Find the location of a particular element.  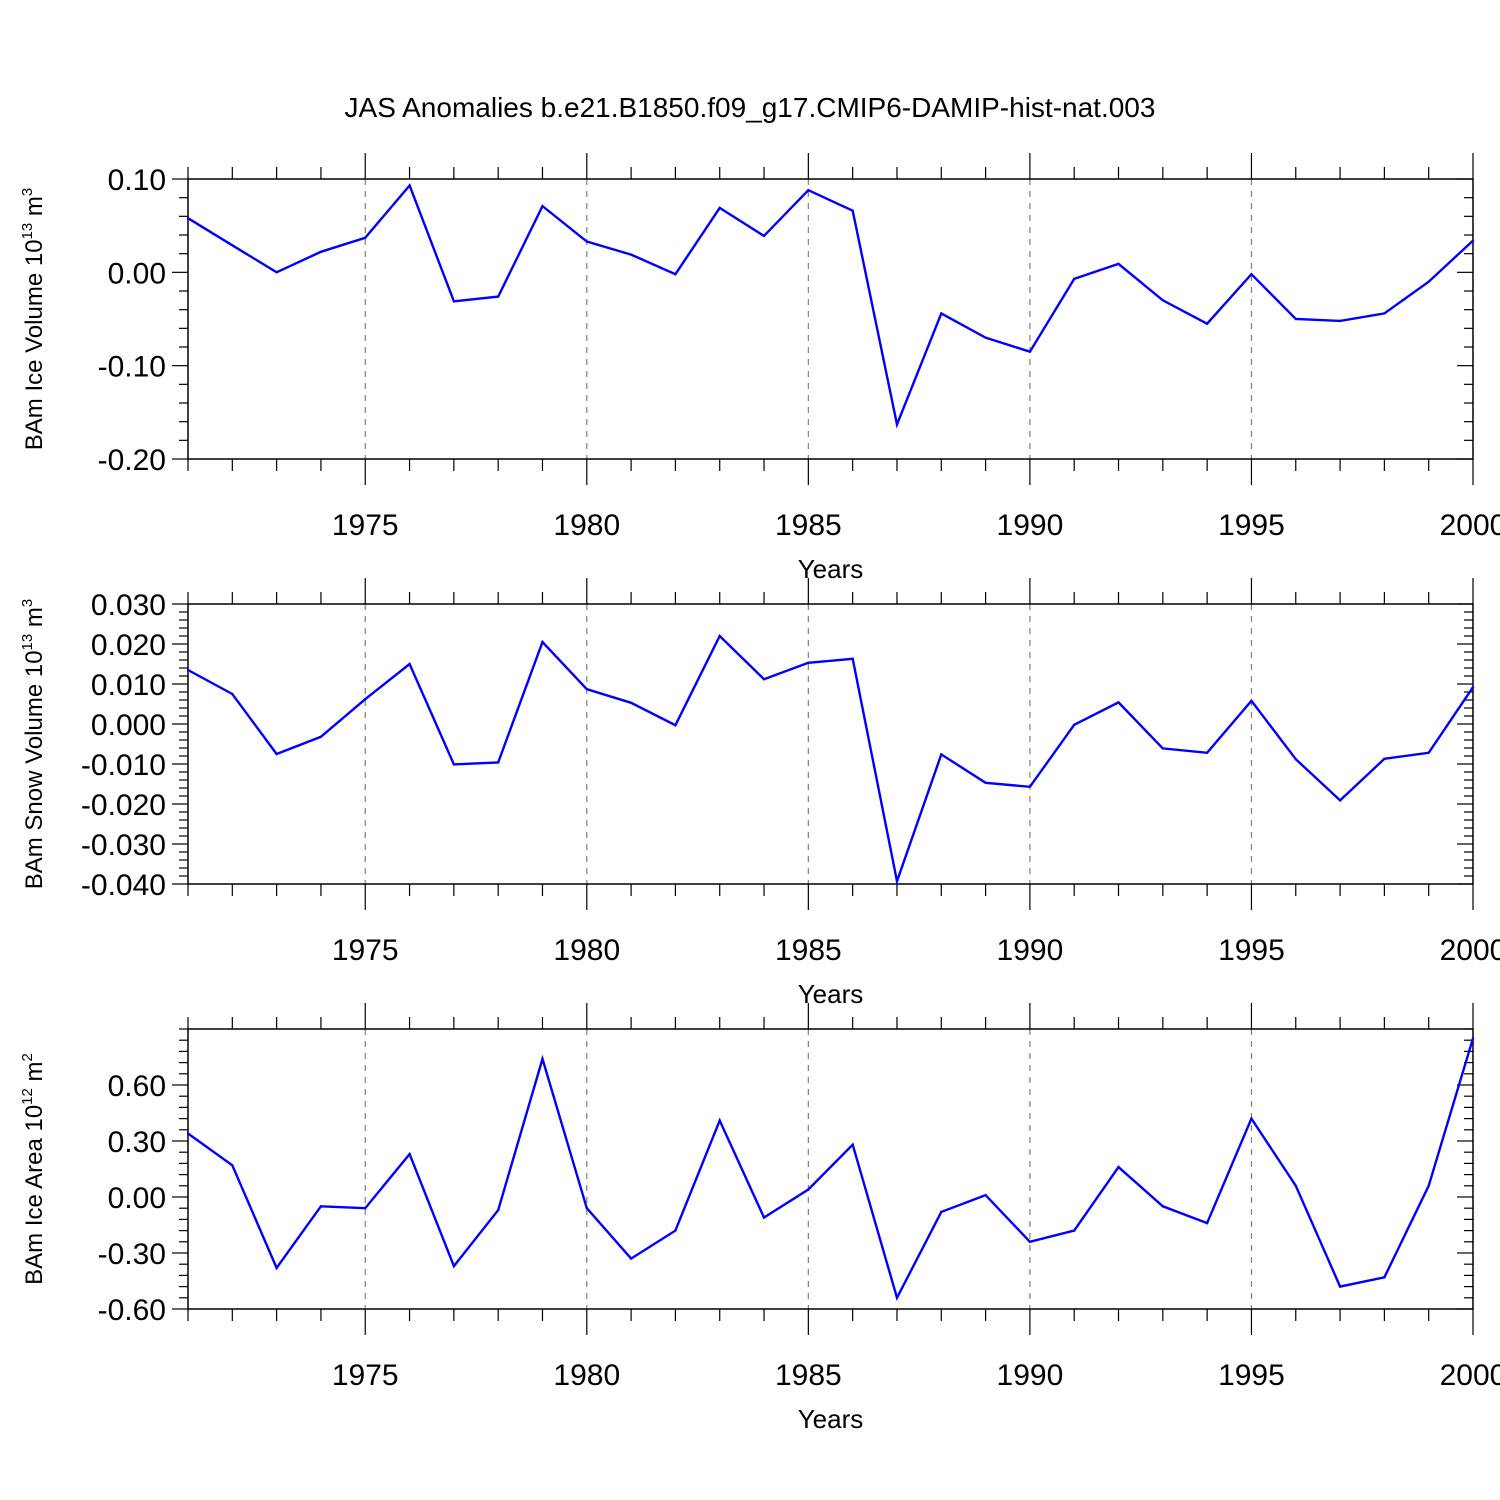

y-axis-title-part: BAm Snow Volume 10 is located at coordinates (34, 769).